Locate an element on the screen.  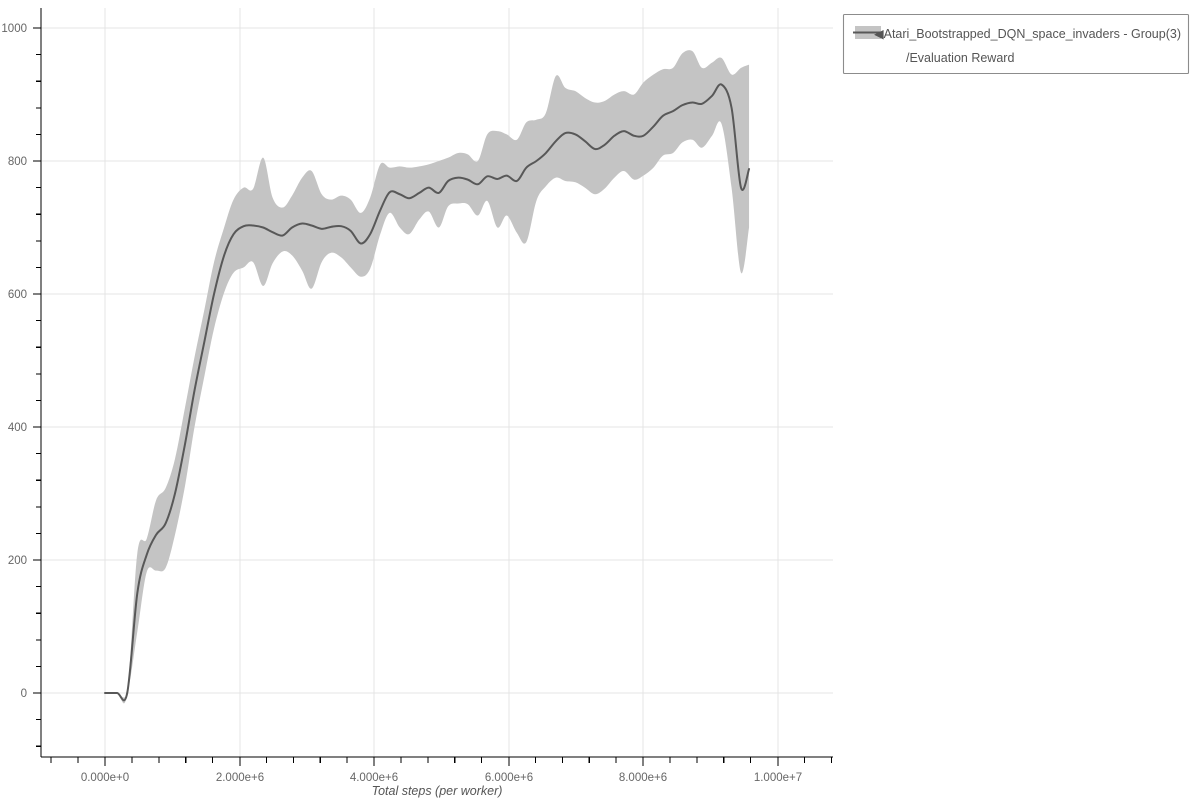
x-axis-title: Total steps (per worker) is located at coordinates (437, 791).